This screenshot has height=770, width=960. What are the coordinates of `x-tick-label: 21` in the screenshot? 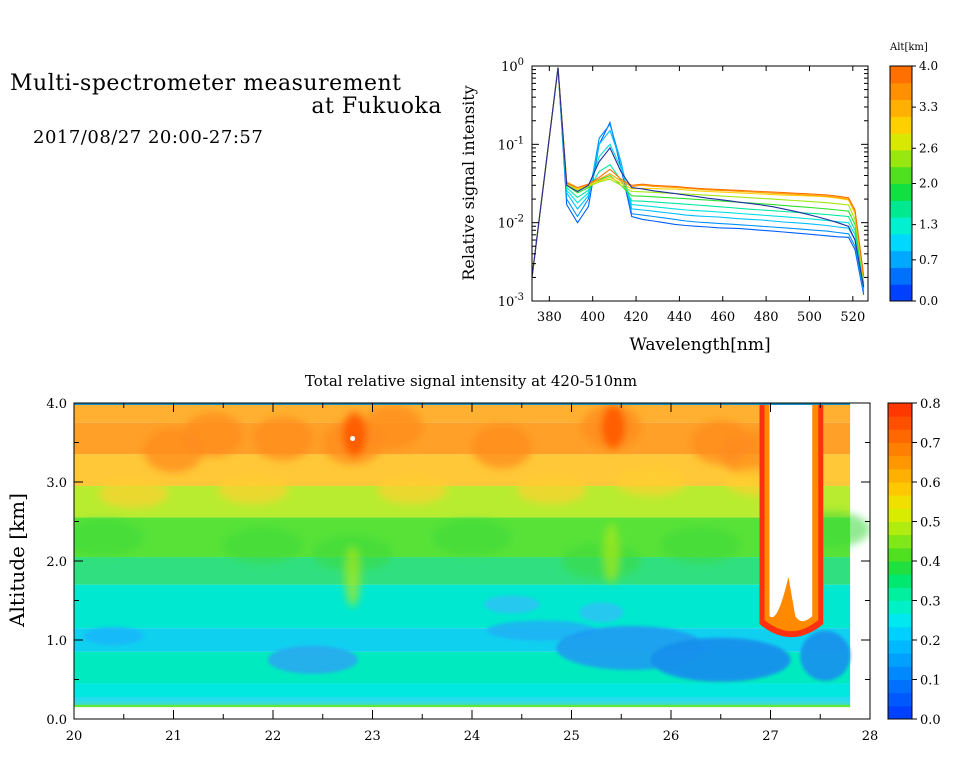 It's located at (173, 736).